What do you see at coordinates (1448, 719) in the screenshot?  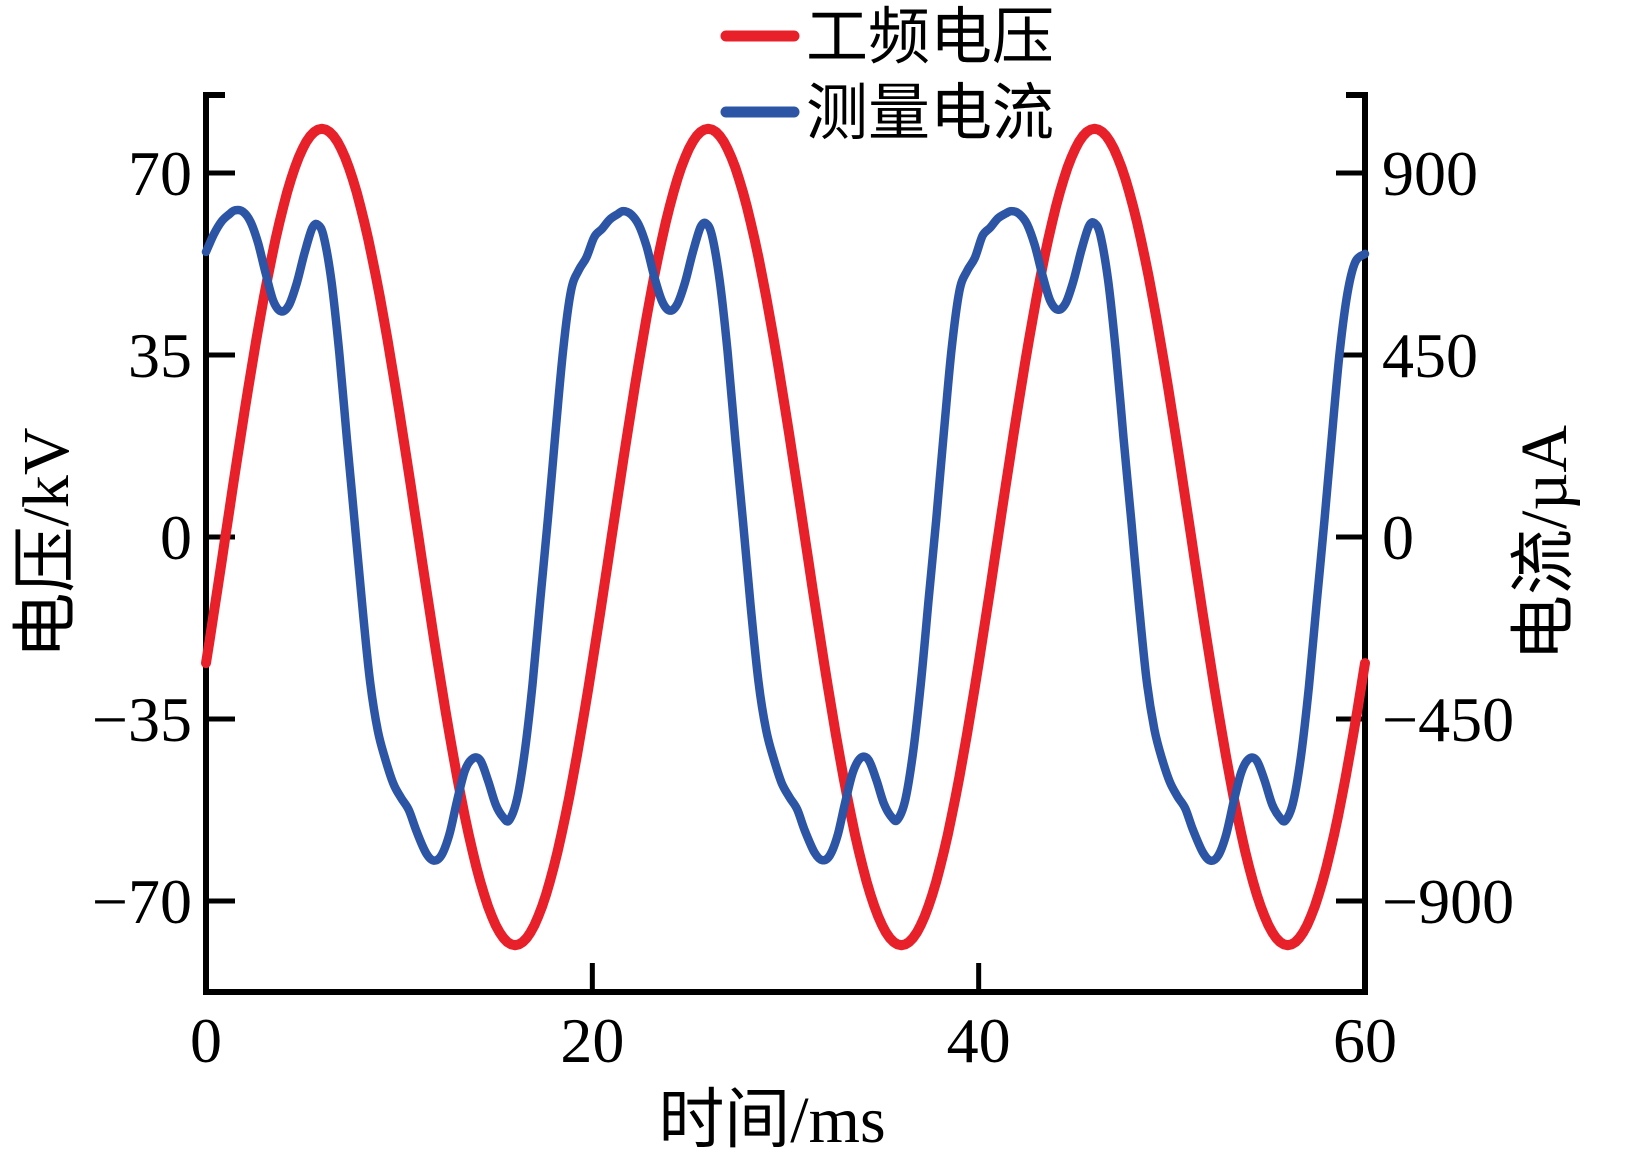 I see `y-right-tick-label: −450` at bounding box center [1448, 719].